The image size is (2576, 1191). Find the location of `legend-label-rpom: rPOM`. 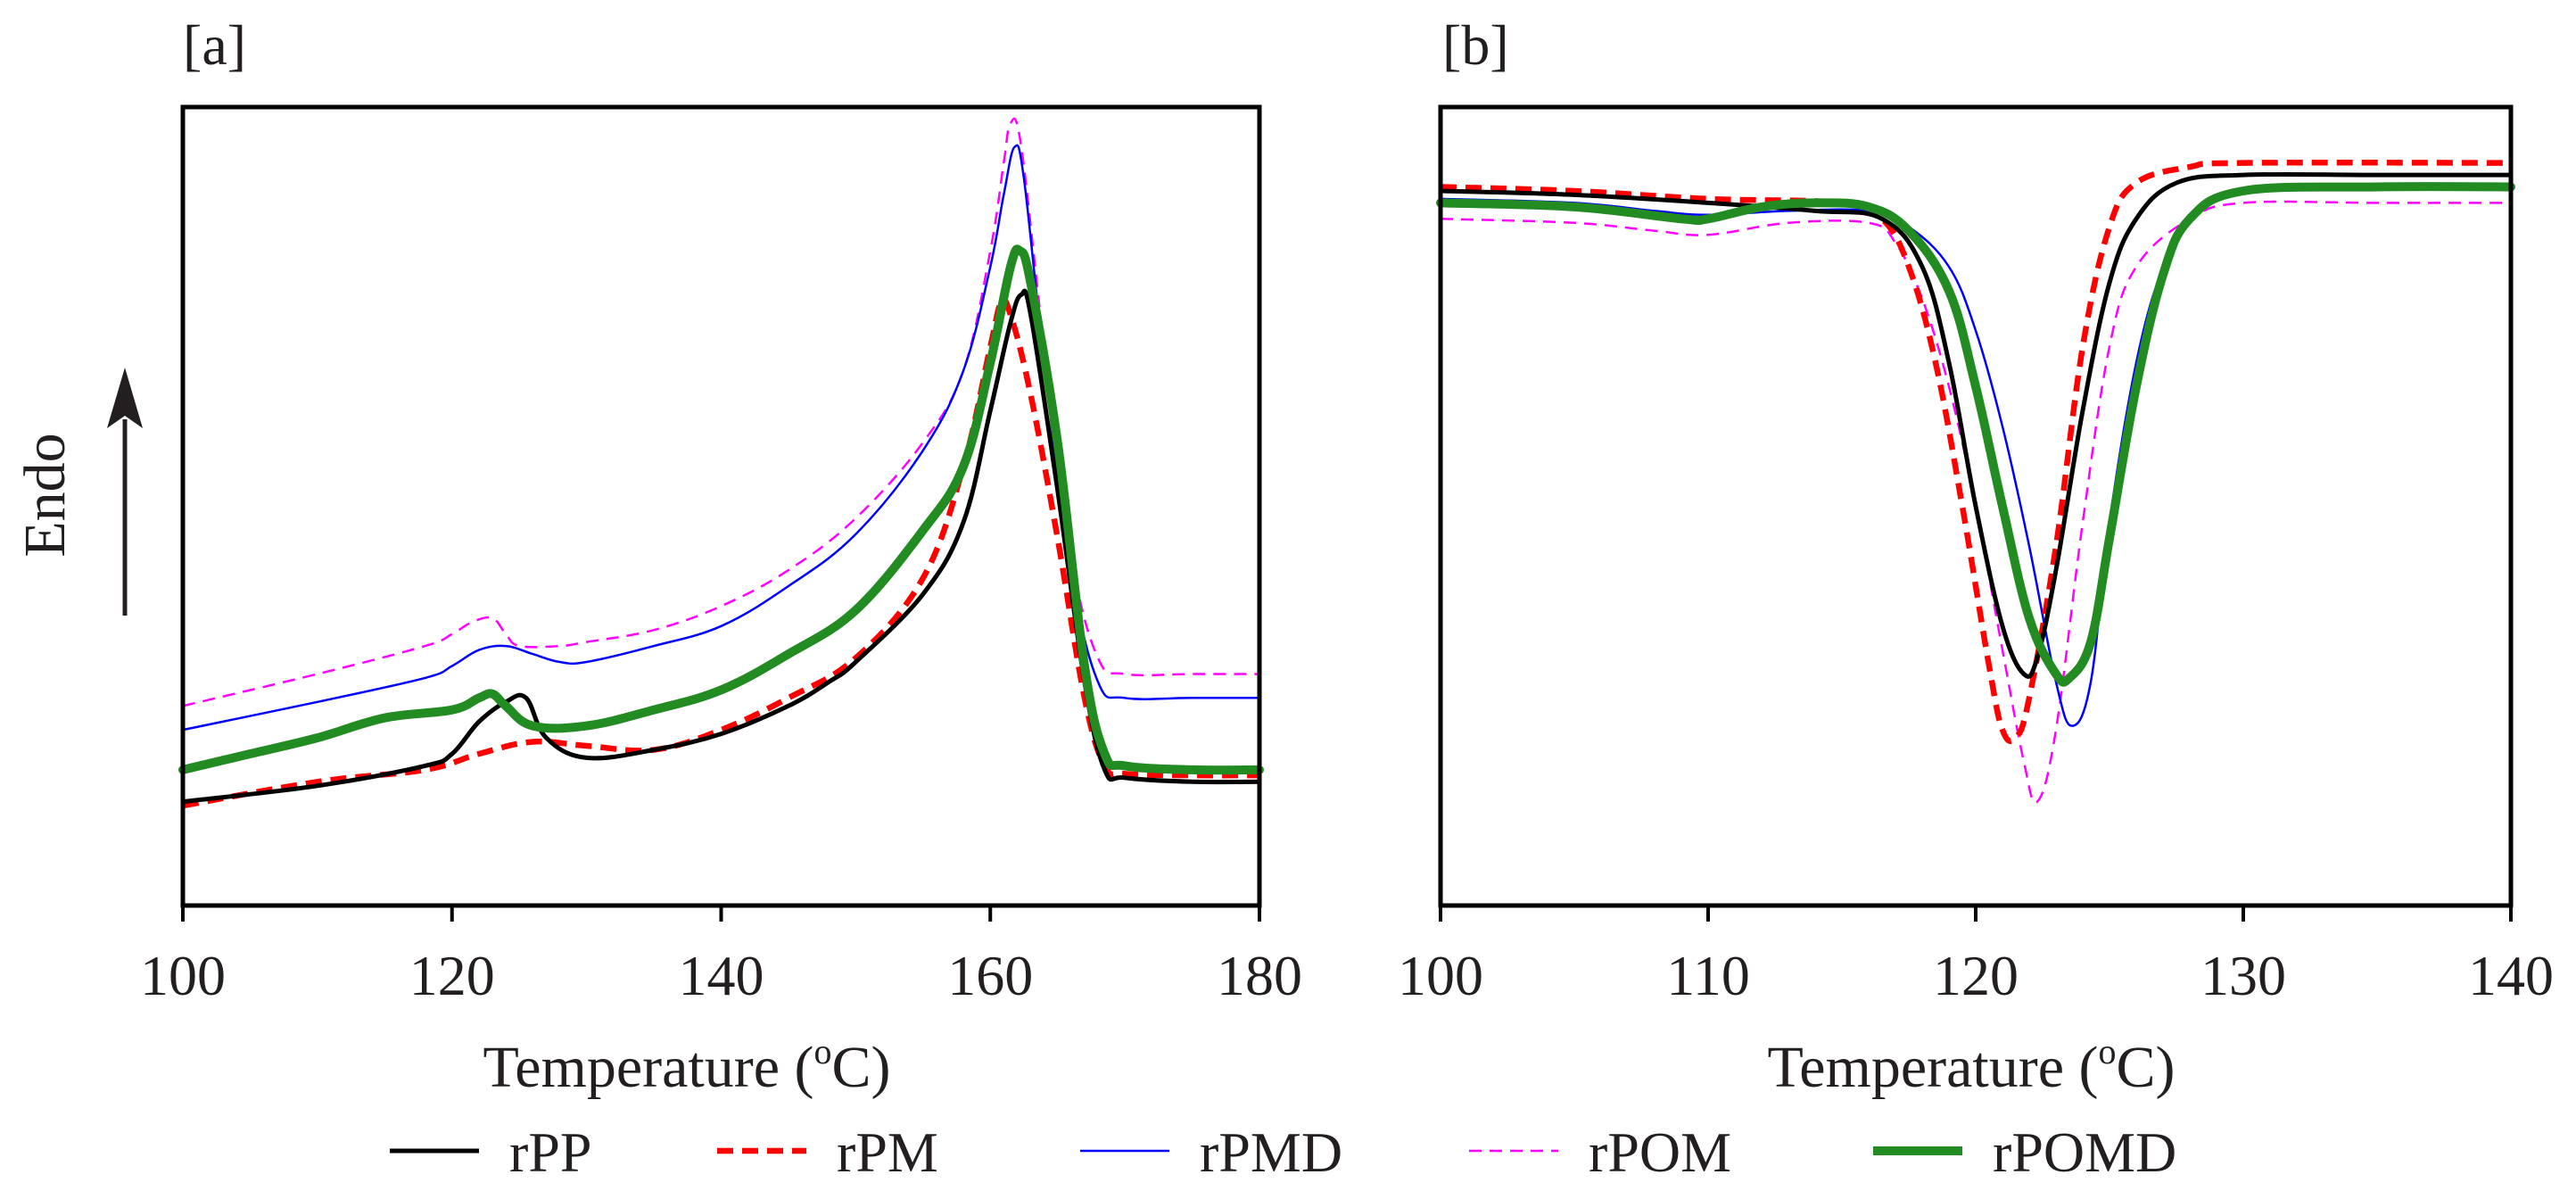

legend-label-rpom: rPOM is located at coordinates (1660, 1152).